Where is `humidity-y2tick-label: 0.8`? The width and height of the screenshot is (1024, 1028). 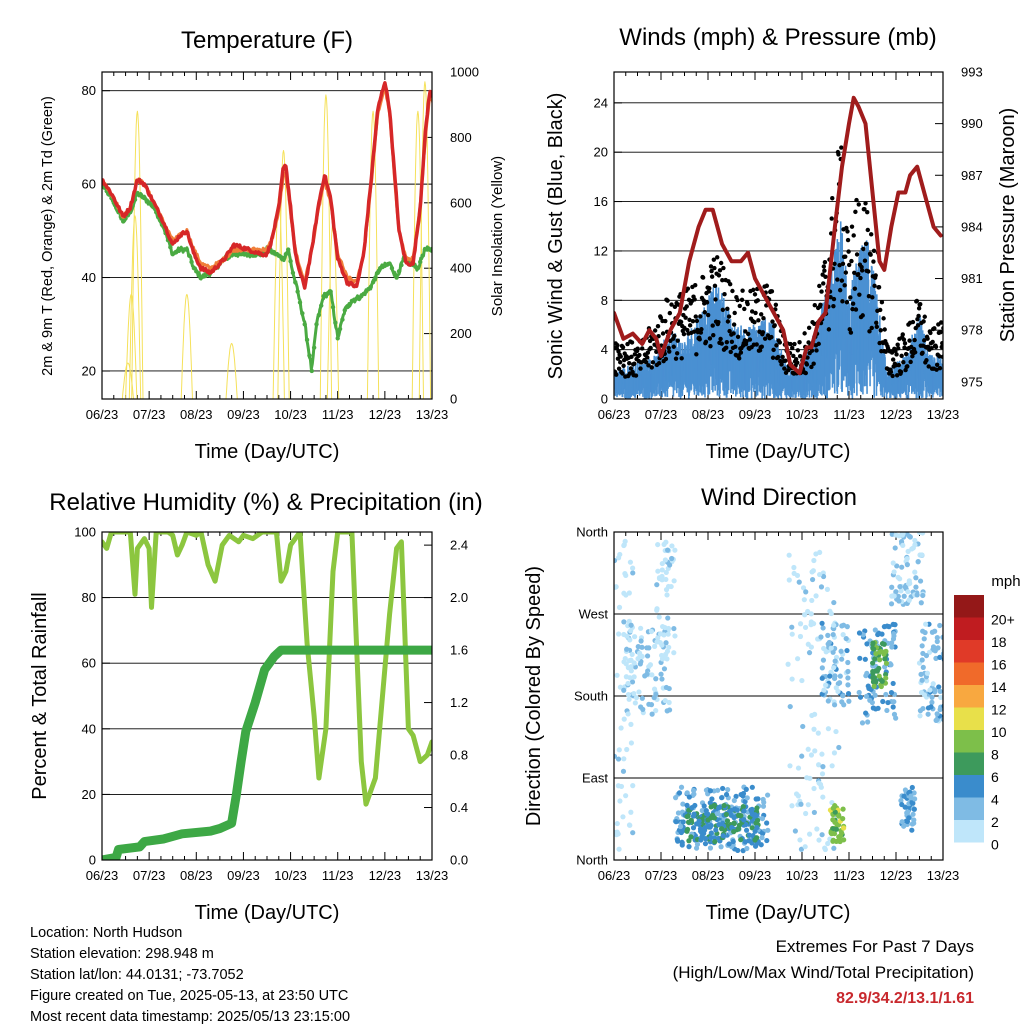
humidity-y2tick-label: 0.8 is located at coordinates (459, 755).